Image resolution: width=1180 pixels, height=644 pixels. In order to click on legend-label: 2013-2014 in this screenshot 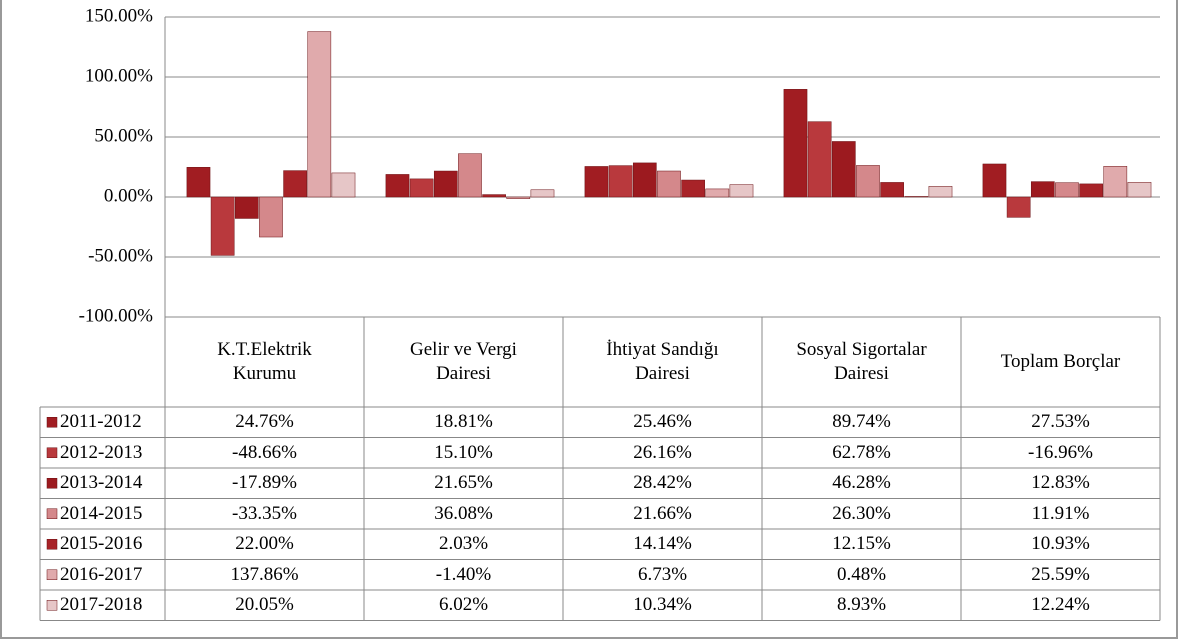, I will do `click(101, 483)`.